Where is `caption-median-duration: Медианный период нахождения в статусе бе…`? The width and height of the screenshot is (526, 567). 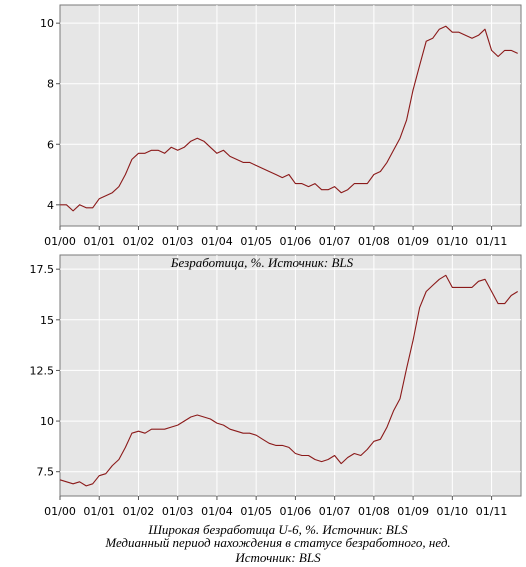 caption-median-duration: Медианный период нахождения в статусе бе… is located at coordinates (277, 542).